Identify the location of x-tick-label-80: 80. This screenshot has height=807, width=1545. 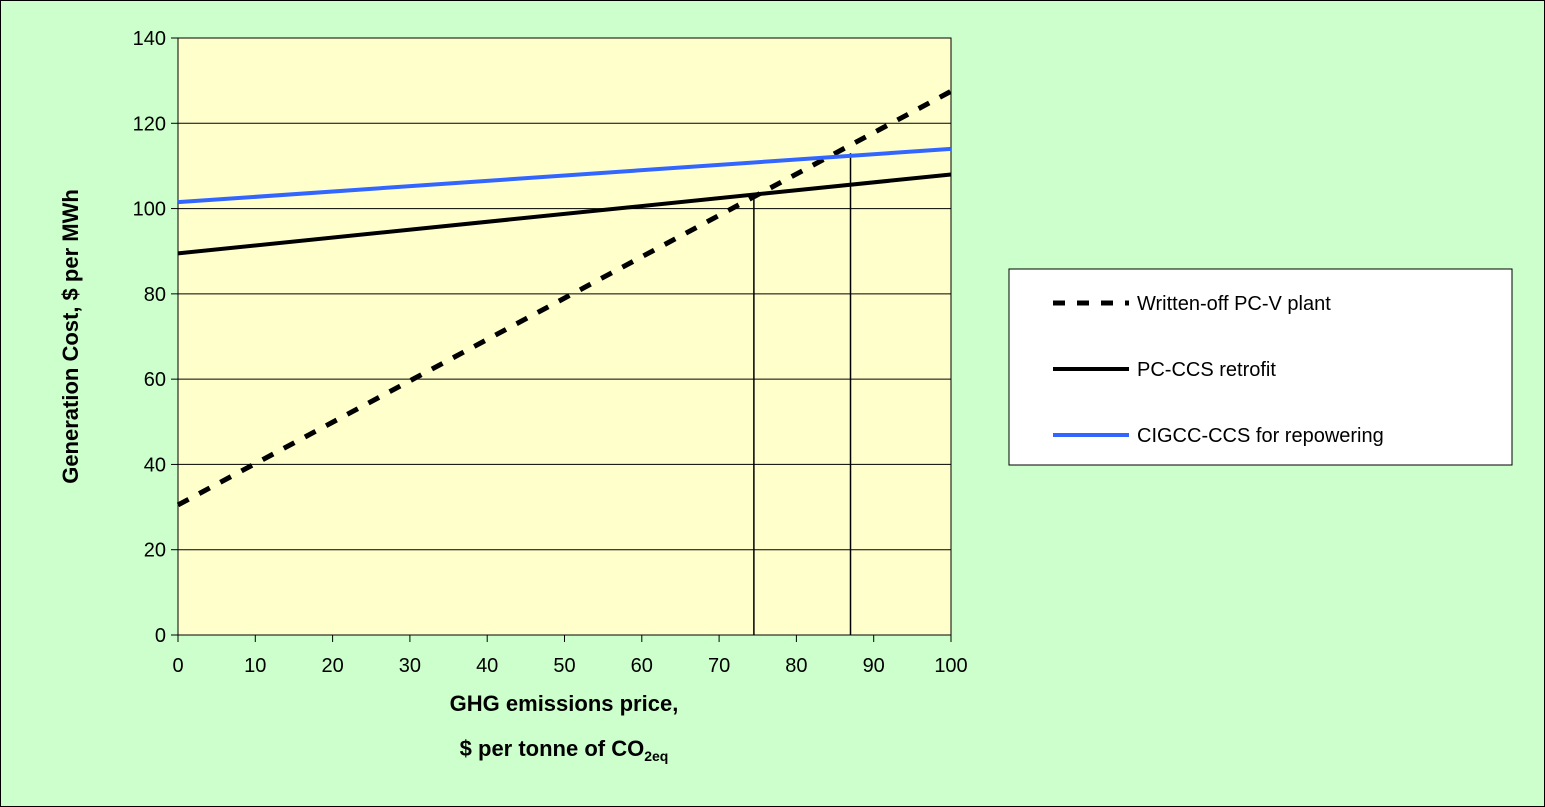
(796, 666).